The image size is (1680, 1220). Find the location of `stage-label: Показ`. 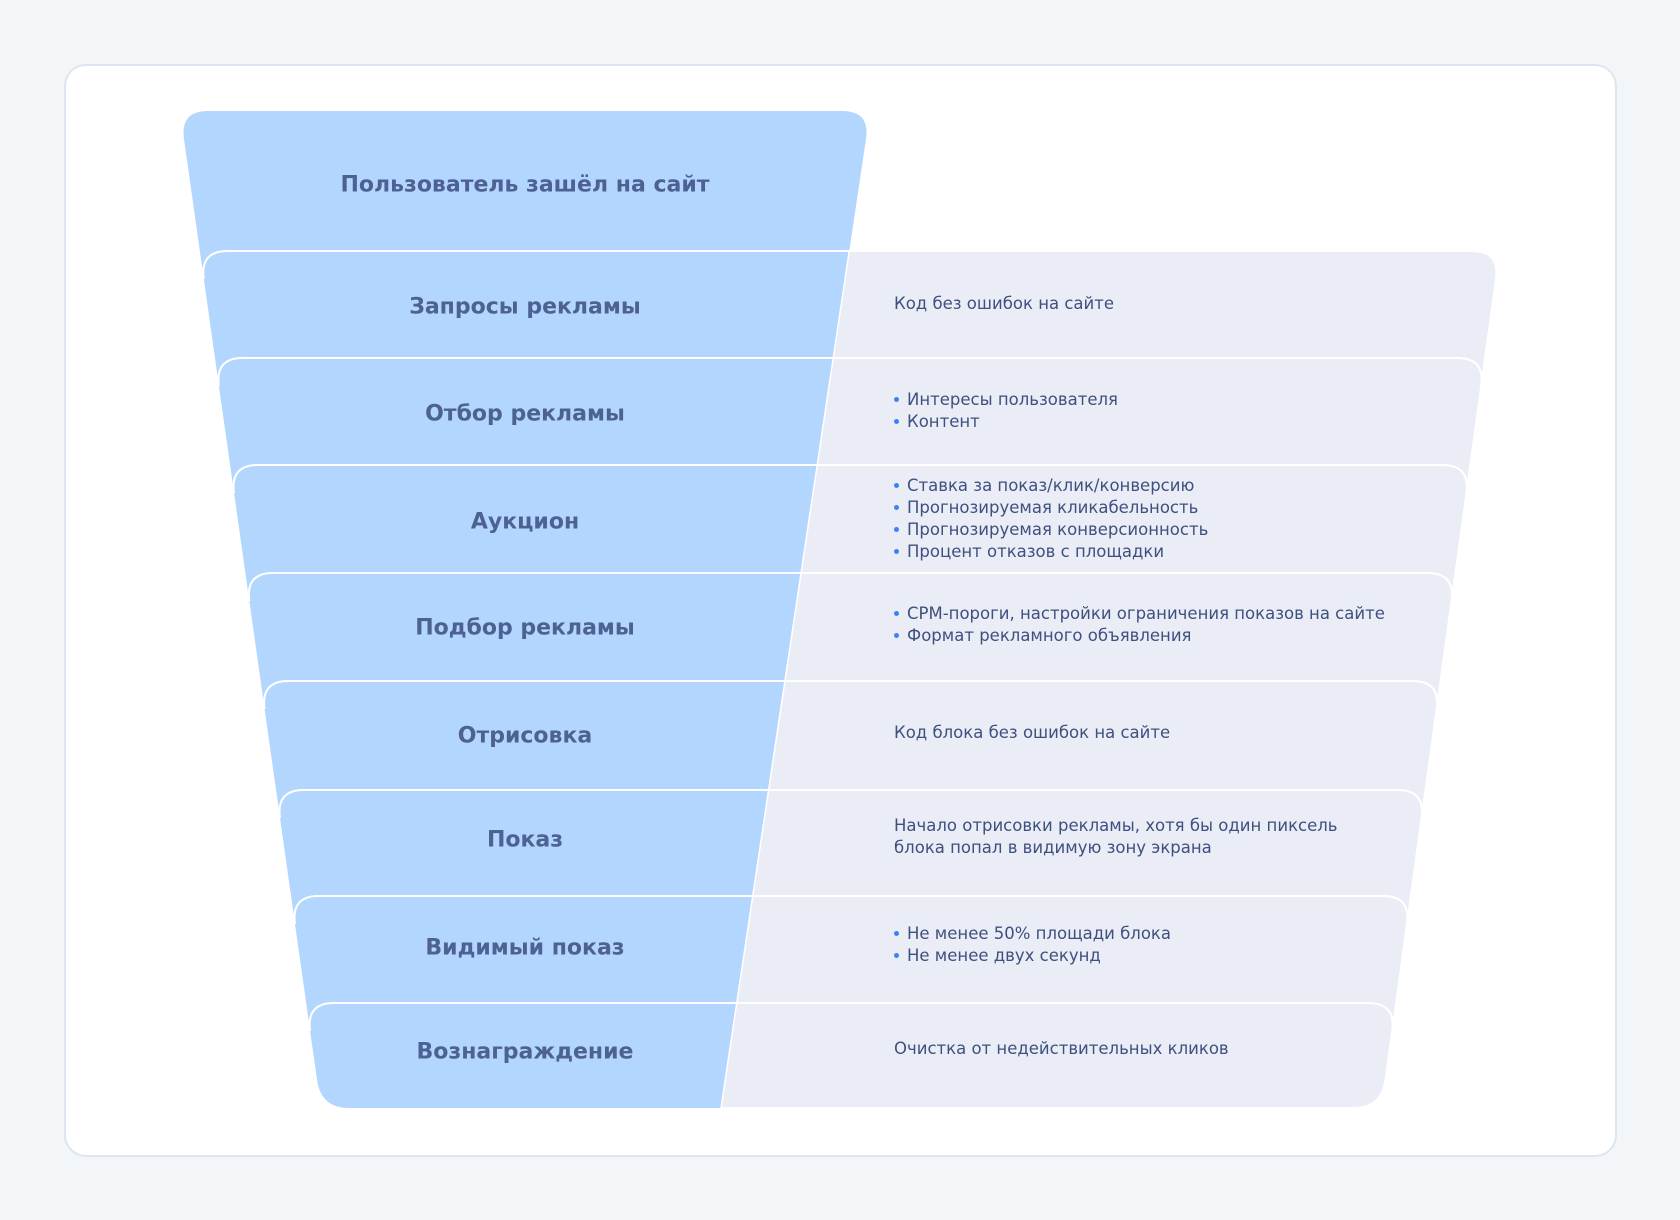

stage-label: Показ is located at coordinates (525, 840).